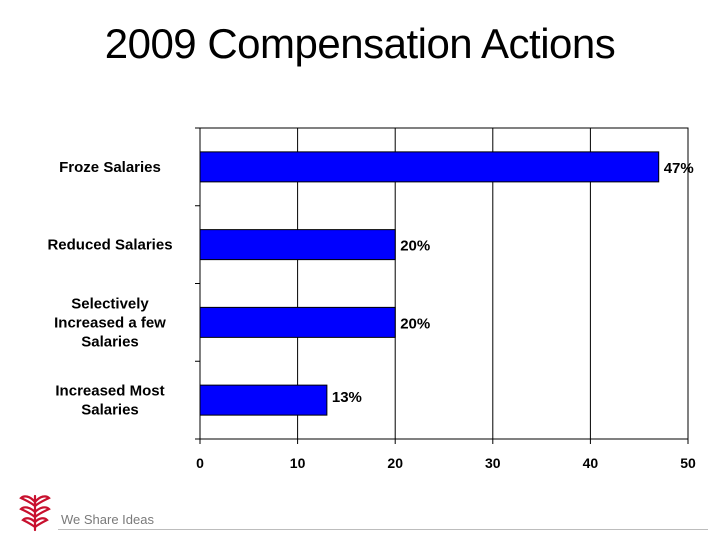 Image resolution: width=720 pixels, height=540 pixels. What do you see at coordinates (109, 391) in the screenshot?
I see `category-label: Increased Most` at bounding box center [109, 391].